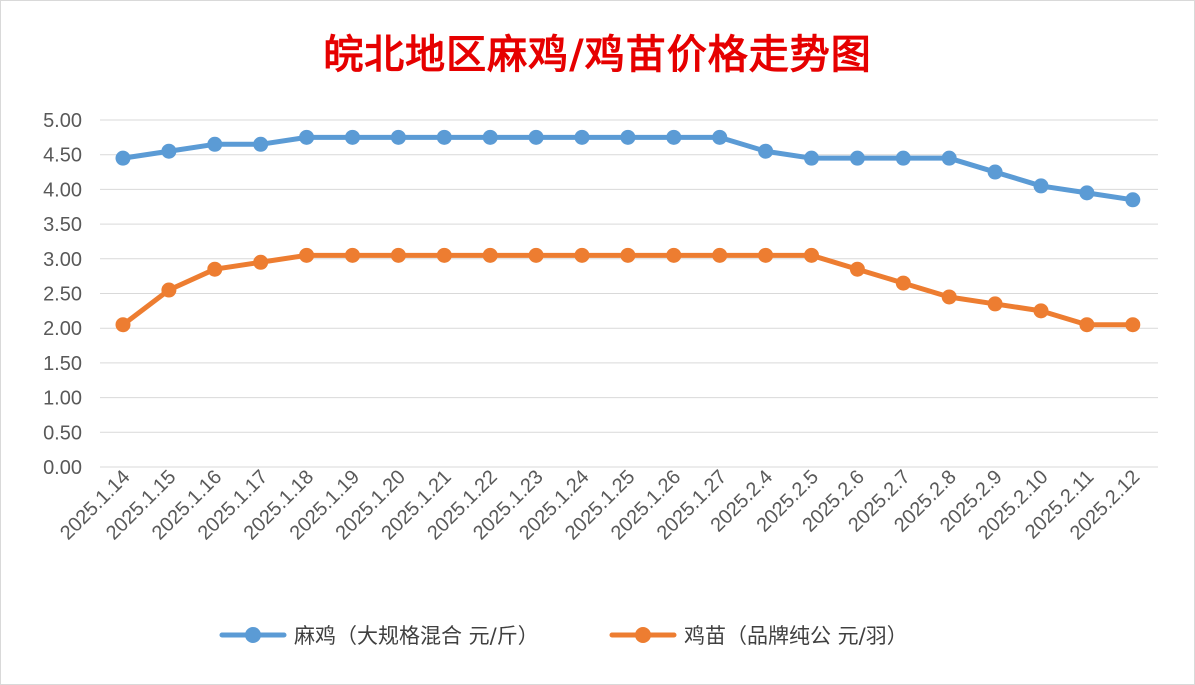 The image size is (1195, 685). Describe the element at coordinates (62, 121) in the screenshot. I see `y-tick-label: 5.00` at that location.